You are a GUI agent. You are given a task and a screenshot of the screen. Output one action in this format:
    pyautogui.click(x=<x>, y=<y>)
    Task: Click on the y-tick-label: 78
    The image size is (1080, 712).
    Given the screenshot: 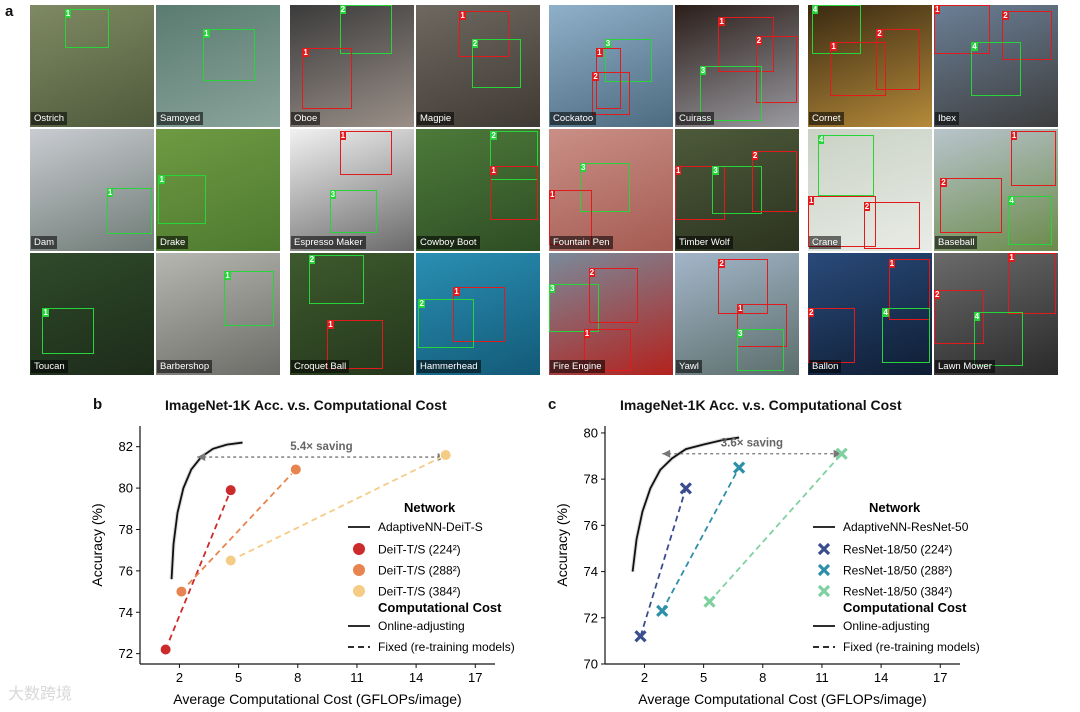 What is the action you would take?
    pyautogui.click(x=126, y=529)
    